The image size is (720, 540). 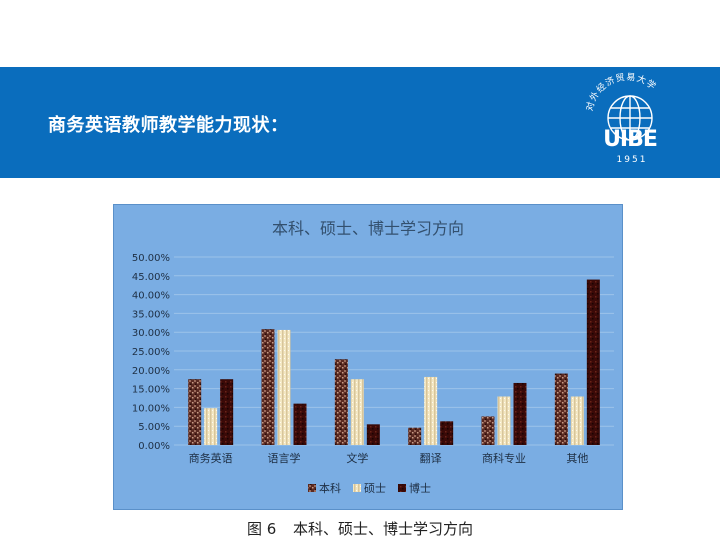 I want to click on y-tick-label: 20.00%, so click(x=151, y=371).